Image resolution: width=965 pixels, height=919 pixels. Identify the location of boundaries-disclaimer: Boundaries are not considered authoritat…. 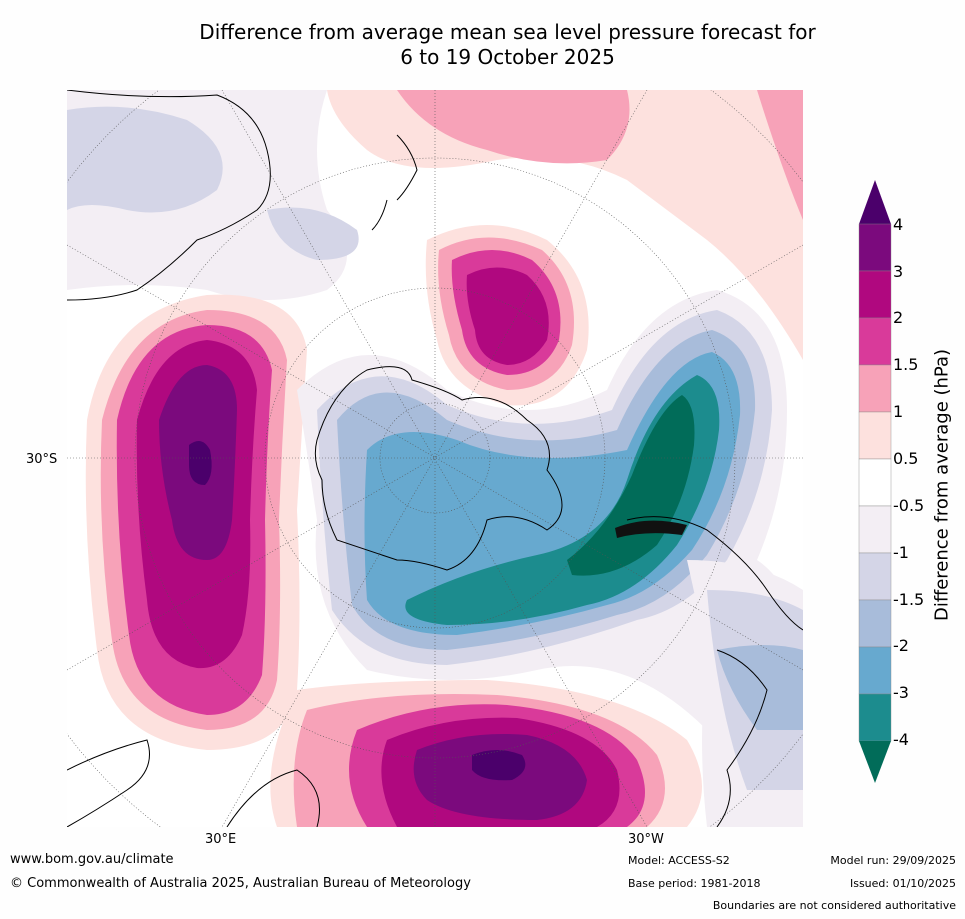
(834, 905).